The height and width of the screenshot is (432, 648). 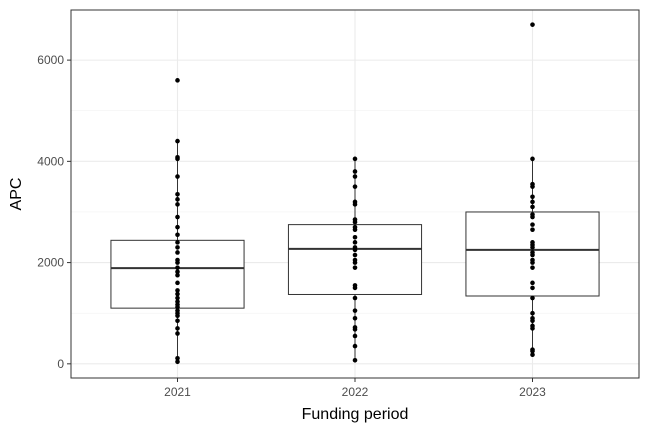 What do you see at coordinates (177, 392) in the screenshot?
I see `x-tick-label: 2021` at bounding box center [177, 392].